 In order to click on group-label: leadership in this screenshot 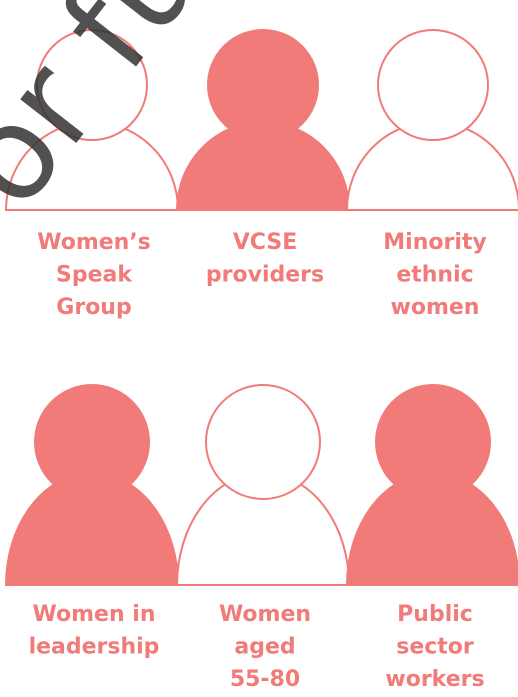, I will do `click(94, 647)`.